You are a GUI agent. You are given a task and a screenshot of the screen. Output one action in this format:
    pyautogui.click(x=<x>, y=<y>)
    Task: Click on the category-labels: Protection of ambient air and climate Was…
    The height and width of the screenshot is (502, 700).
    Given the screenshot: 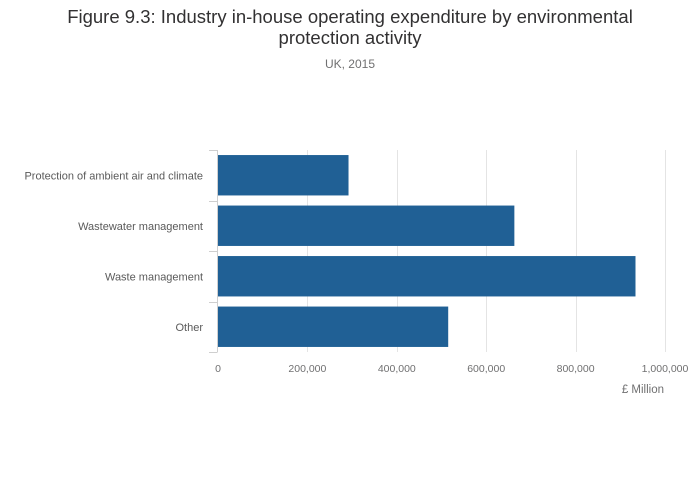 What is the action you would take?
    pyautogui.click(x=113, y=252)
    